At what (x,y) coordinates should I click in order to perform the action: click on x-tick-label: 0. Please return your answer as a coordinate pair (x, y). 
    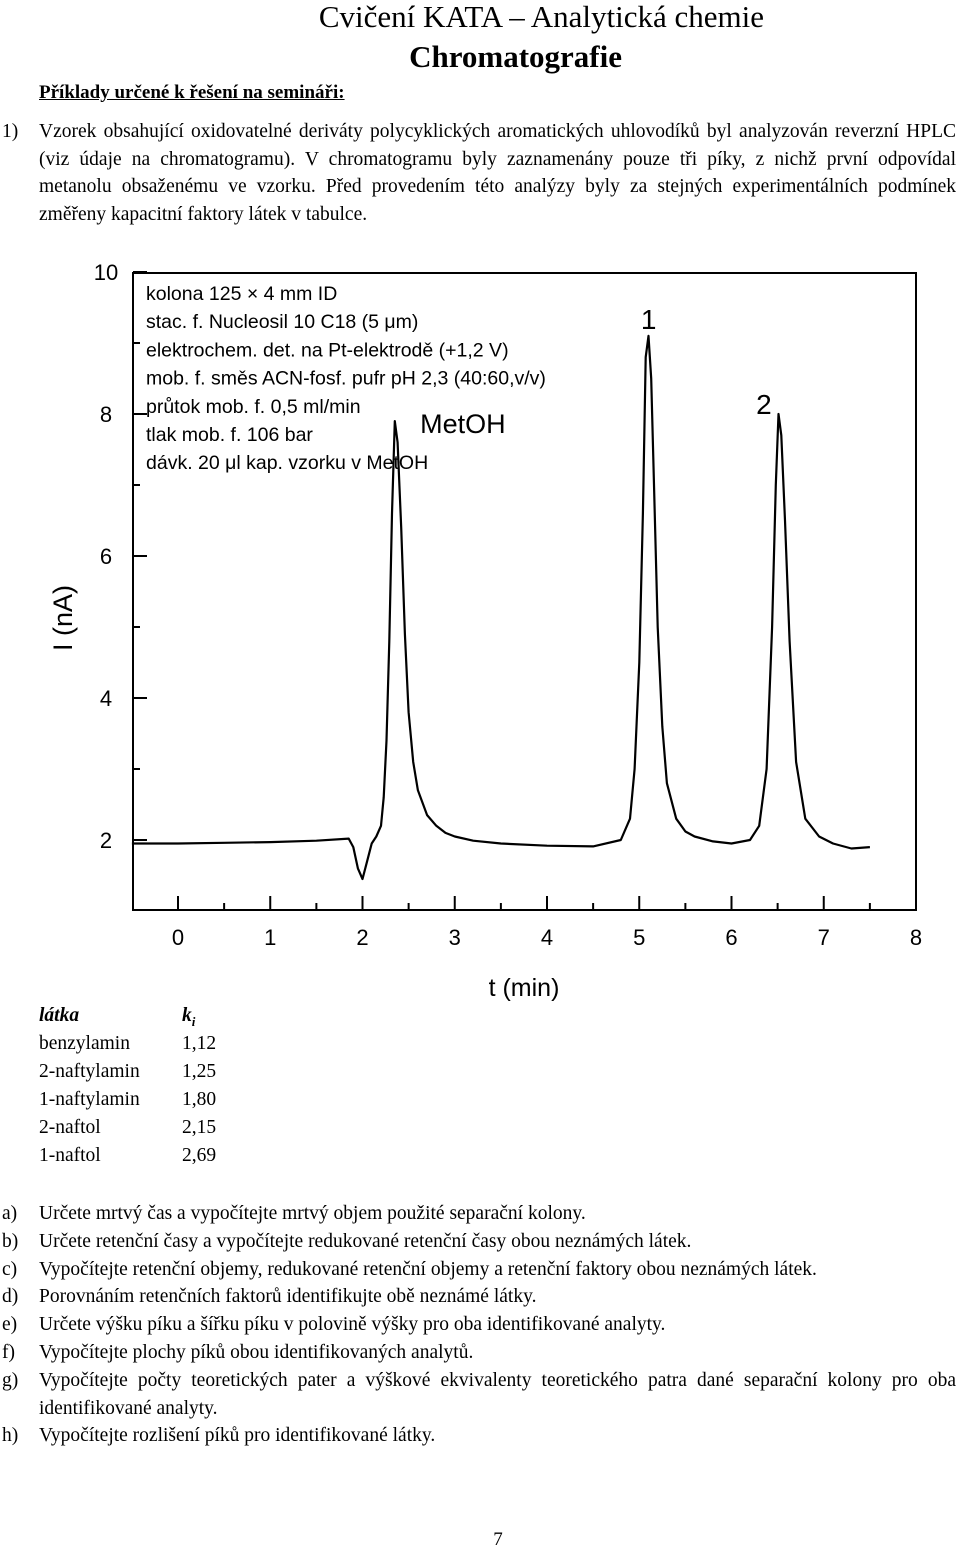
    Looking at the image, I should click on (178, 937).